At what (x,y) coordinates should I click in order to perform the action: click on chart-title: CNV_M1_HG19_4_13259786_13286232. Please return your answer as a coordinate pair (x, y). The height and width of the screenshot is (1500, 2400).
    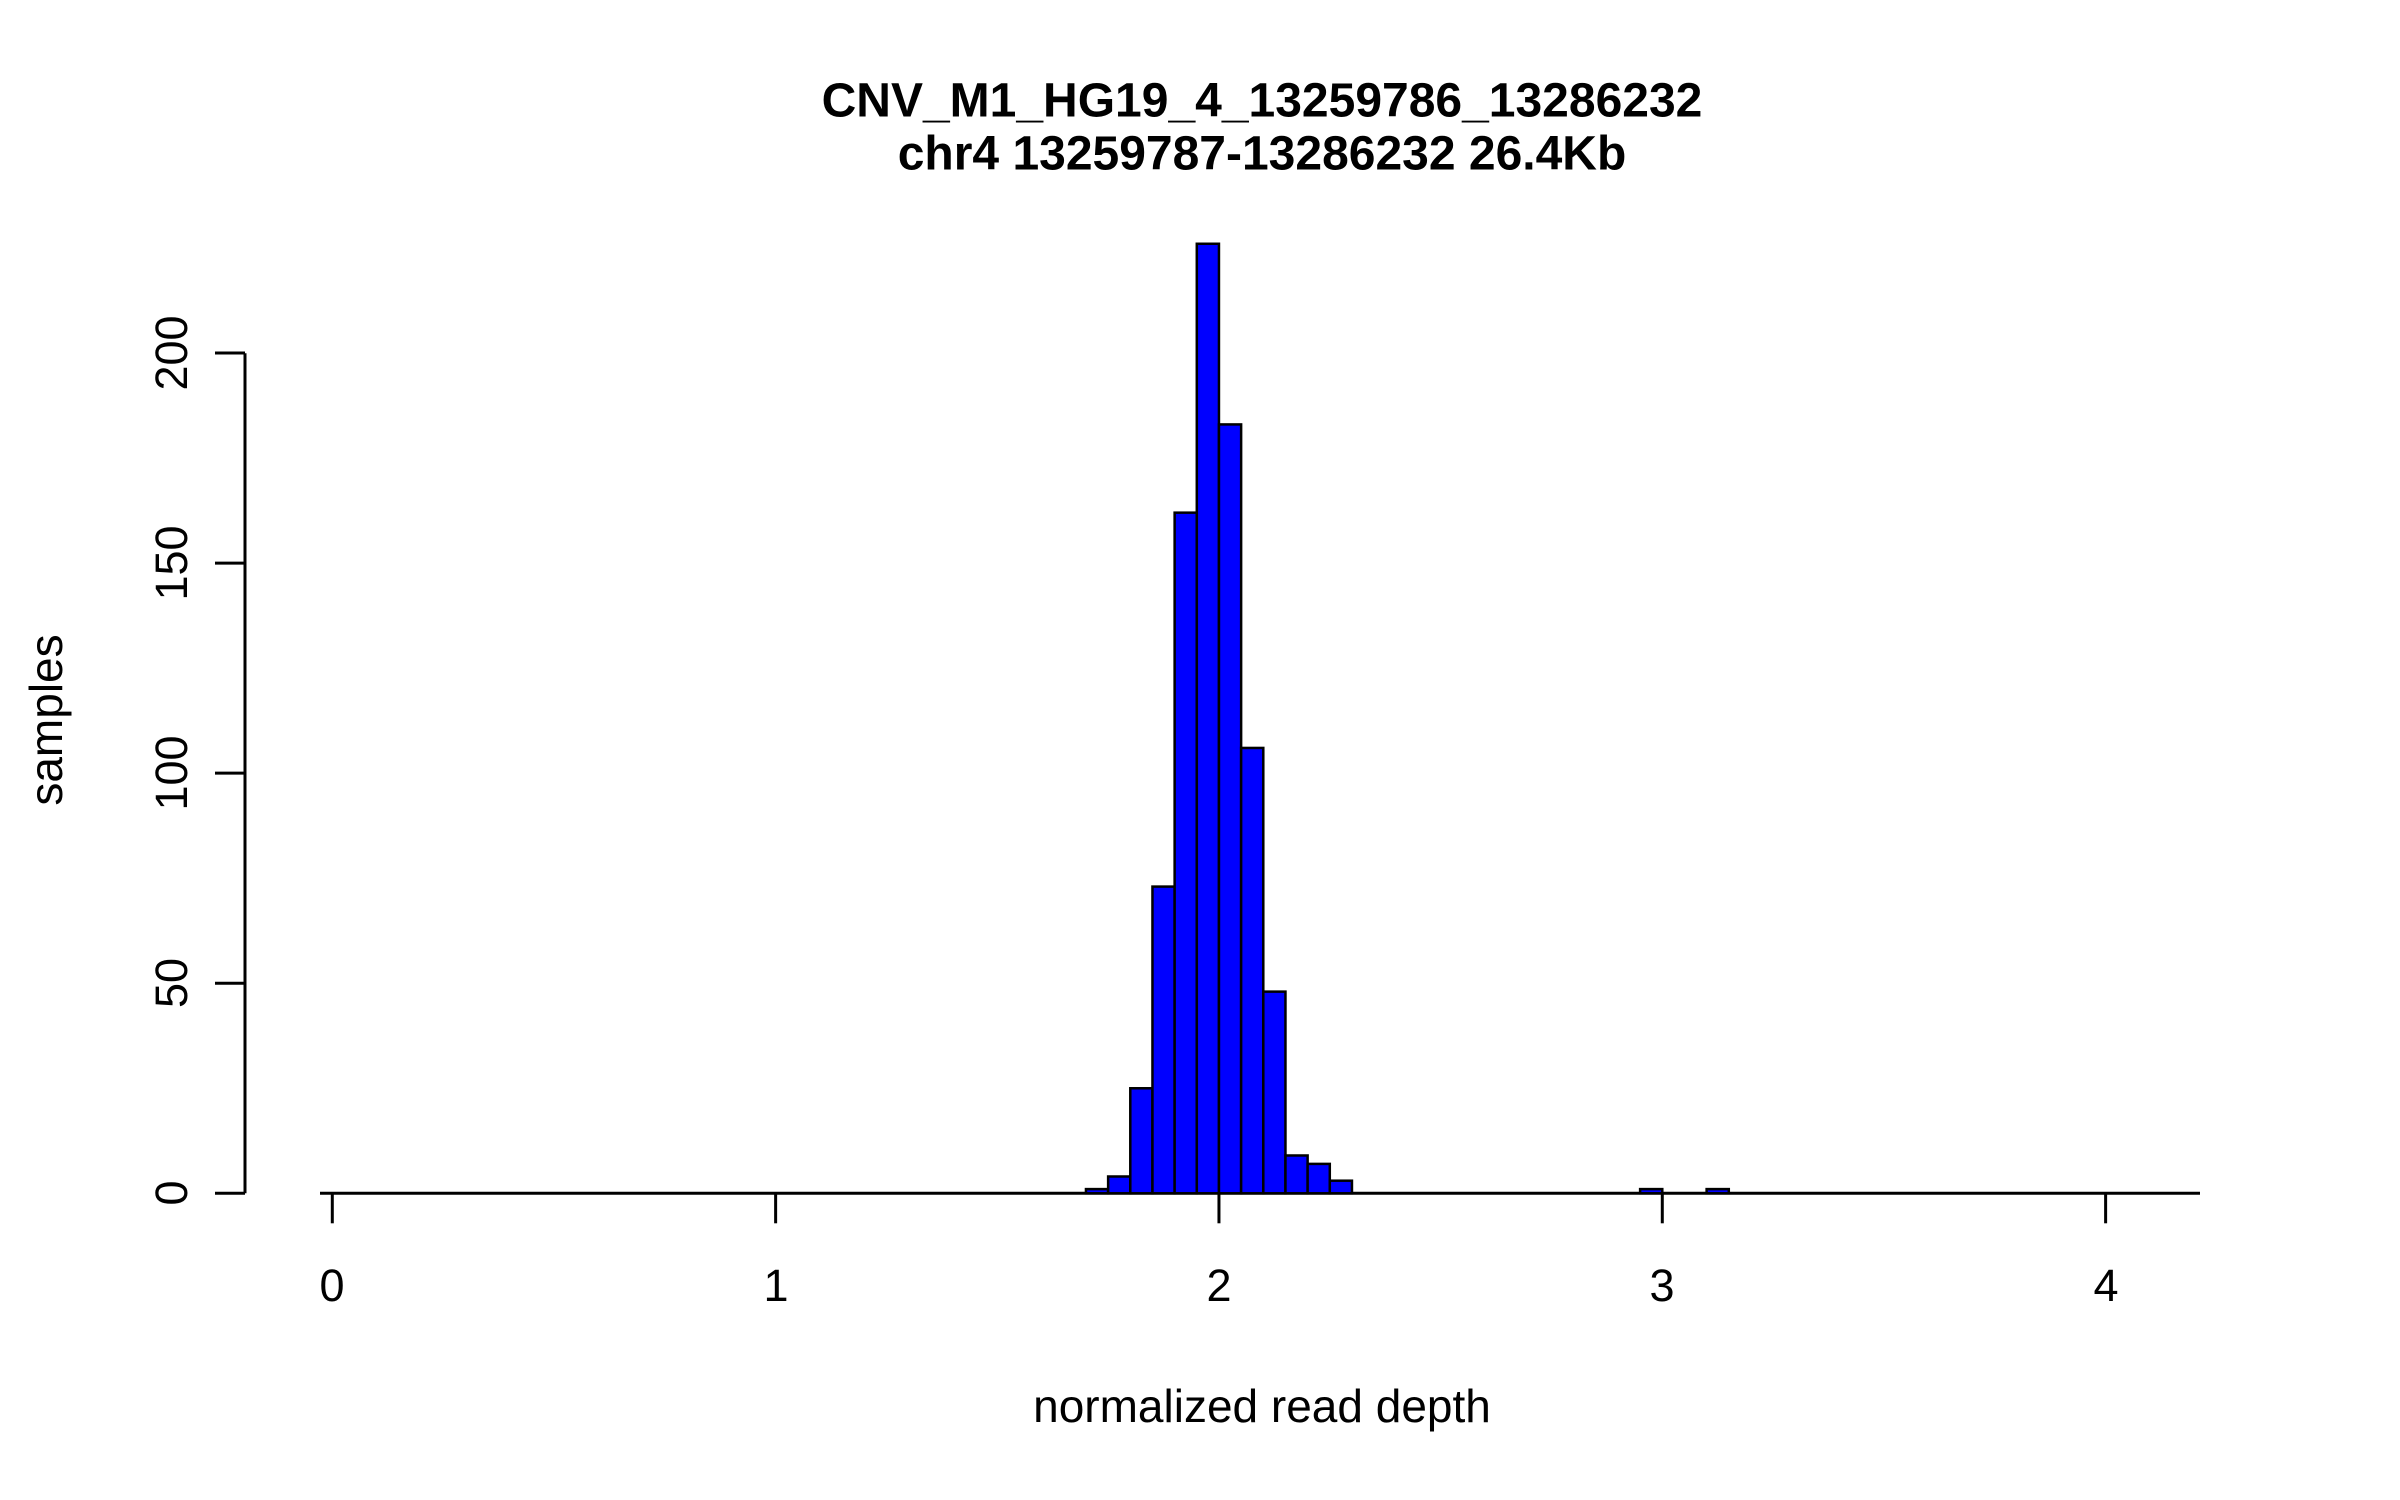
    Looking at the image, I should click on (1262, 101).